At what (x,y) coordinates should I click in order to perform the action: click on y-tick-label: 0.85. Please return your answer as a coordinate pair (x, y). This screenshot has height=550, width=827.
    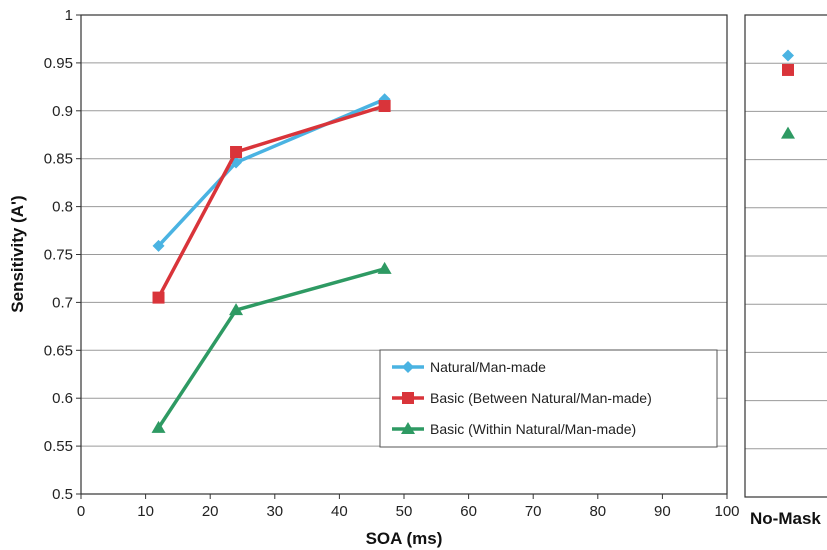
    Looking at the image, I should click on (58, 159).